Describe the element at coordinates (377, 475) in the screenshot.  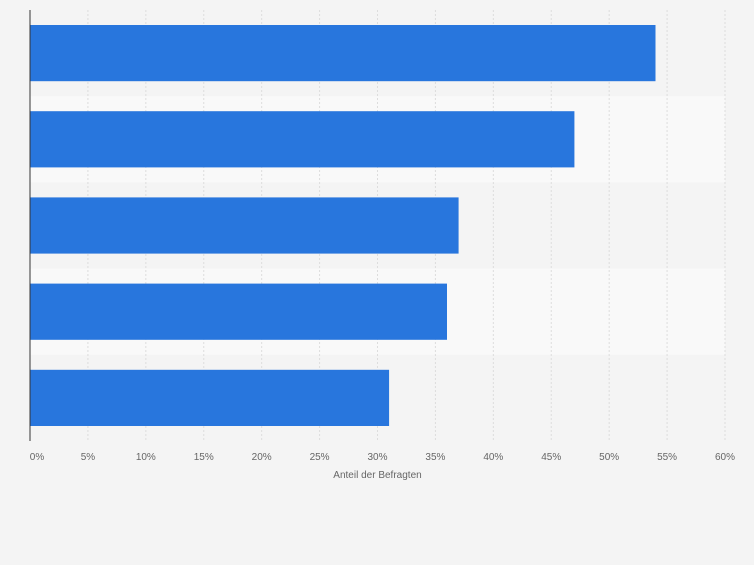
I see `x-axis-label: Anteil der Befragten` at that location.